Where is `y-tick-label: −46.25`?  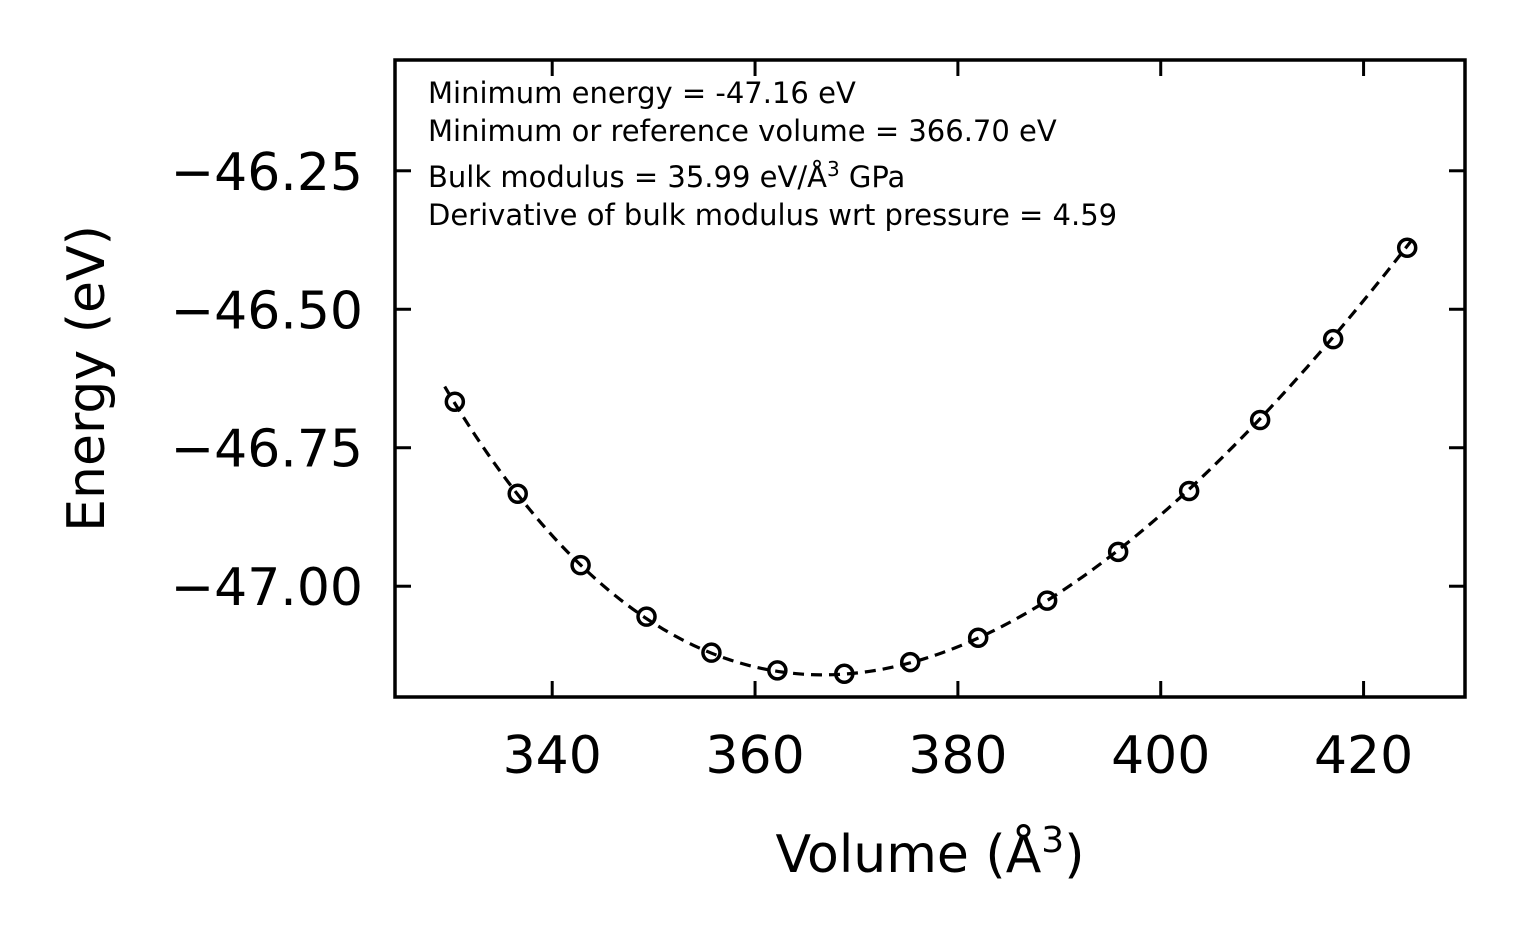
y-tick-label: −46.25 is located at coordinates (267, 173).